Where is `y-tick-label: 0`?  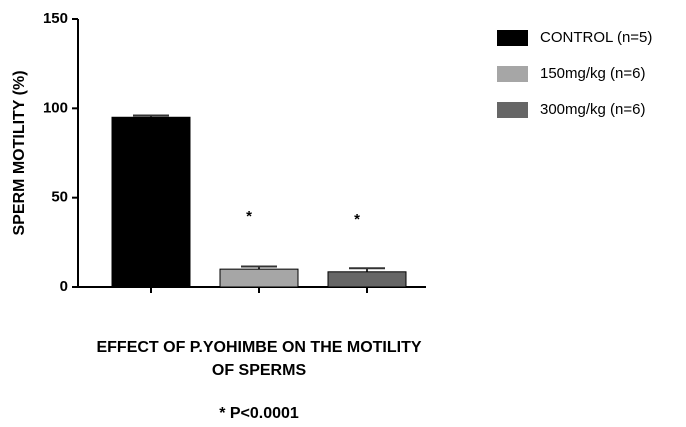 y-tick-label: 0 is located at coordinates (64, 286).